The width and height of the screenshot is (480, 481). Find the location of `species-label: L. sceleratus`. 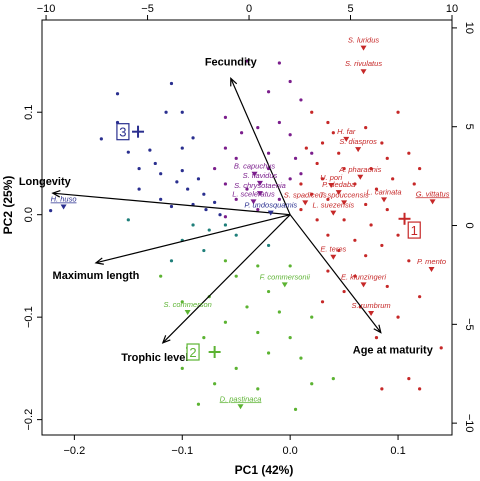

species-label: L. sceleratus is located at coordinates (253, 193).